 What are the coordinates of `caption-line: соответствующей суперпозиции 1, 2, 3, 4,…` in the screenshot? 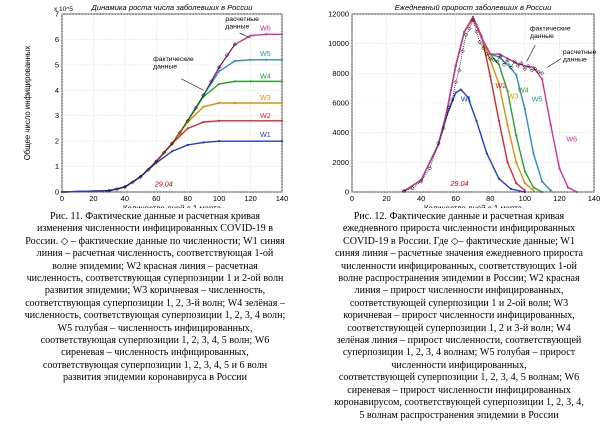 It's located at (459, 378).